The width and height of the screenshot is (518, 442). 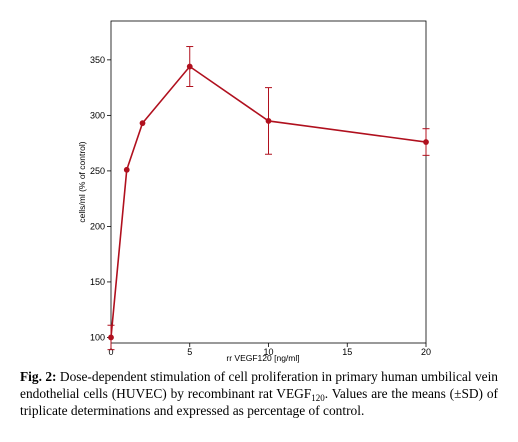 What do you see at coordinates (100, 198) in the screenshot?
I see `y-axis-ticks: 100 150 200 250 300 350` at bounding box center [100, 198].